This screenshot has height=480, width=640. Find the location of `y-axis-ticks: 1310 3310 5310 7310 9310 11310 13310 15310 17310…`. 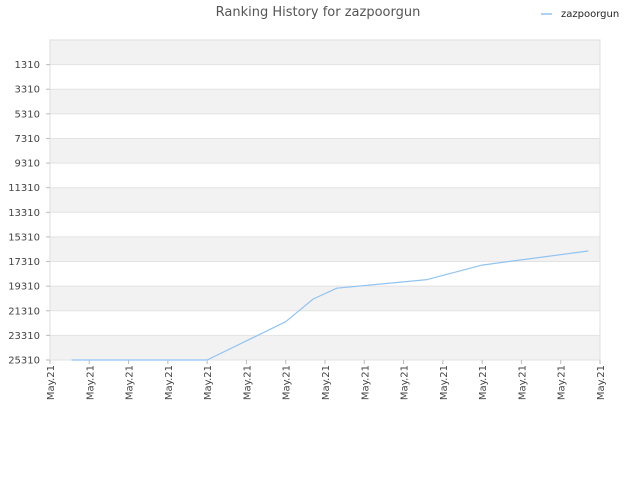

y-axis-ticks: 1310 3310 5310 7310 9310 11310 13310 15310 17310… is located at coordinates (29, 213).